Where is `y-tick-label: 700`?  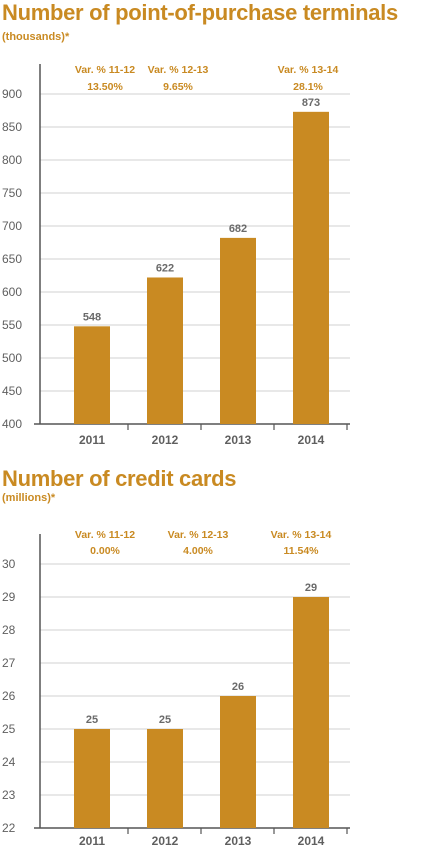 y-tick-label: 700 is located at coordinates (12, 226).